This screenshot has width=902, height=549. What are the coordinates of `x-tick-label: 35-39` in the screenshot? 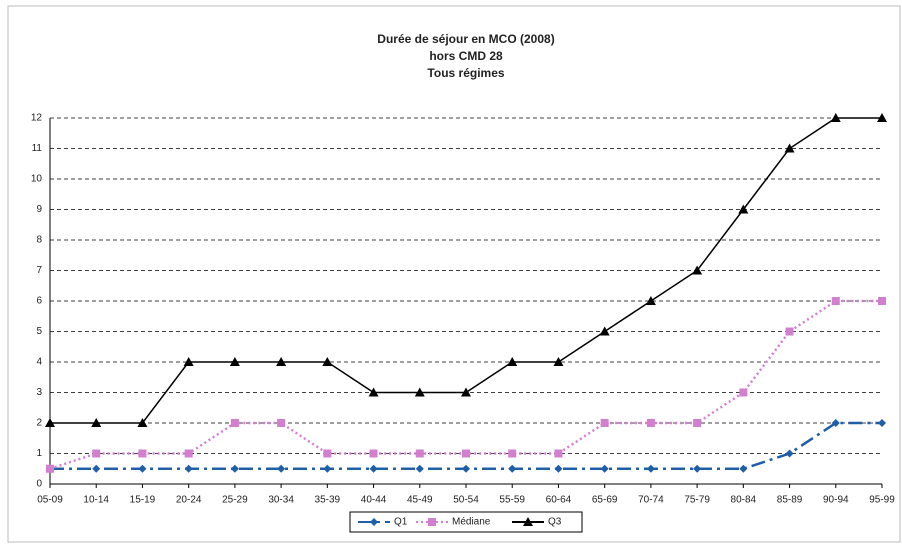 It's located at (328, 500).